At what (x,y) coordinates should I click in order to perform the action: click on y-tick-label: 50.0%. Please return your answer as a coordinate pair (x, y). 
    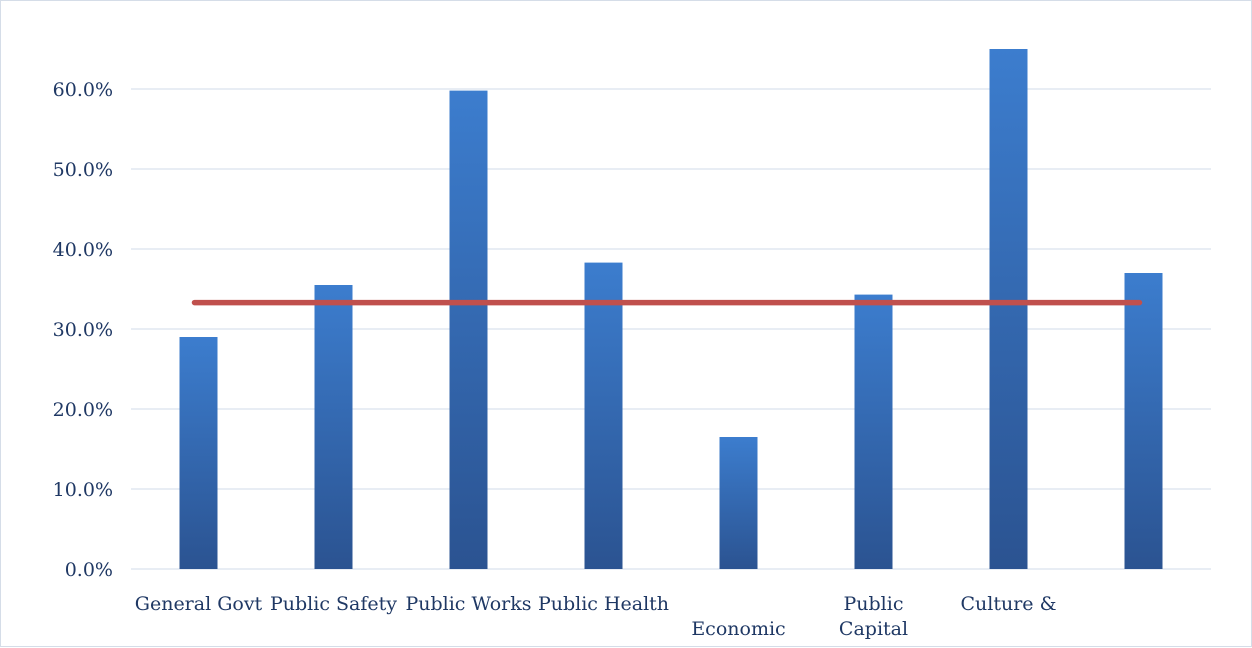
    Looking at the image, I should click on (83, 170).